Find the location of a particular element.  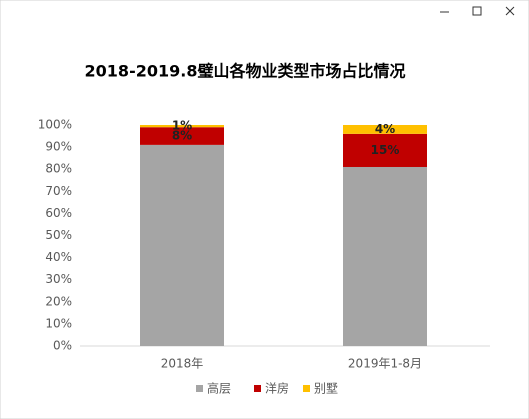

data-label: 4% is located at coordinates (385, 129).